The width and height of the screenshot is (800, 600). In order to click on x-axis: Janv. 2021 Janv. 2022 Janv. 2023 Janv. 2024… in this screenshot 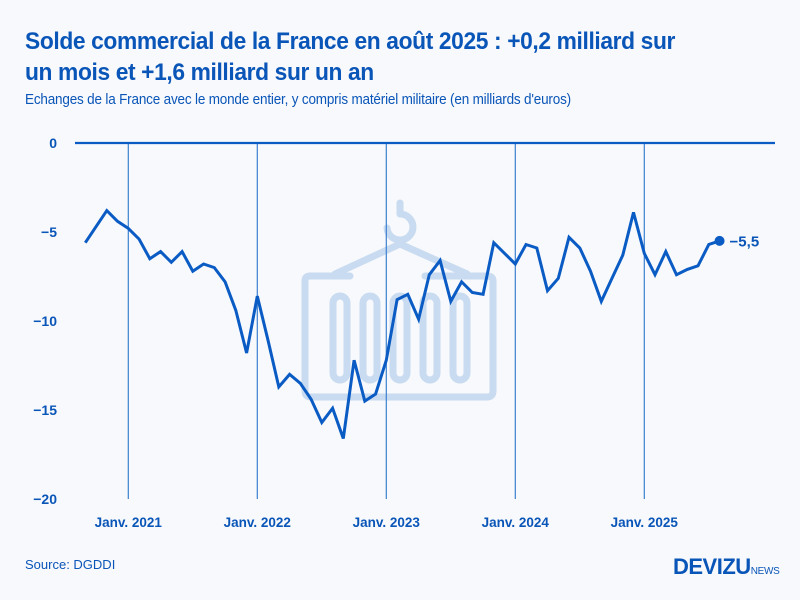, I will do `click(387, 522)`.